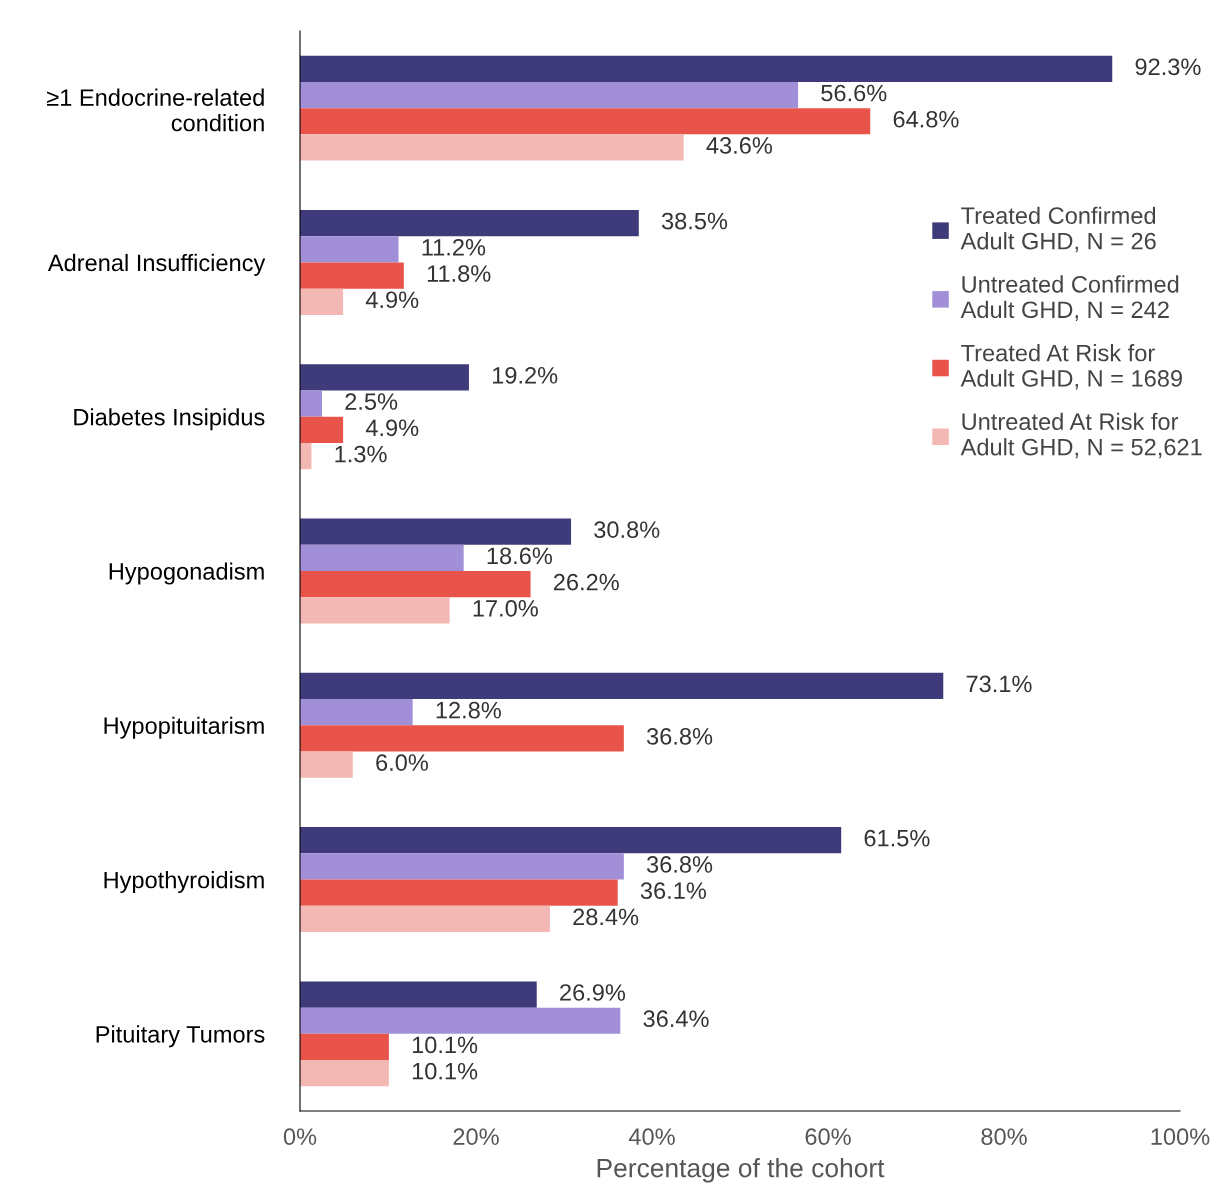 The height and width of the screenshot is (1201, 1222). I want to click on y-tick-label: Hypopituitarism, so click(184, 727).